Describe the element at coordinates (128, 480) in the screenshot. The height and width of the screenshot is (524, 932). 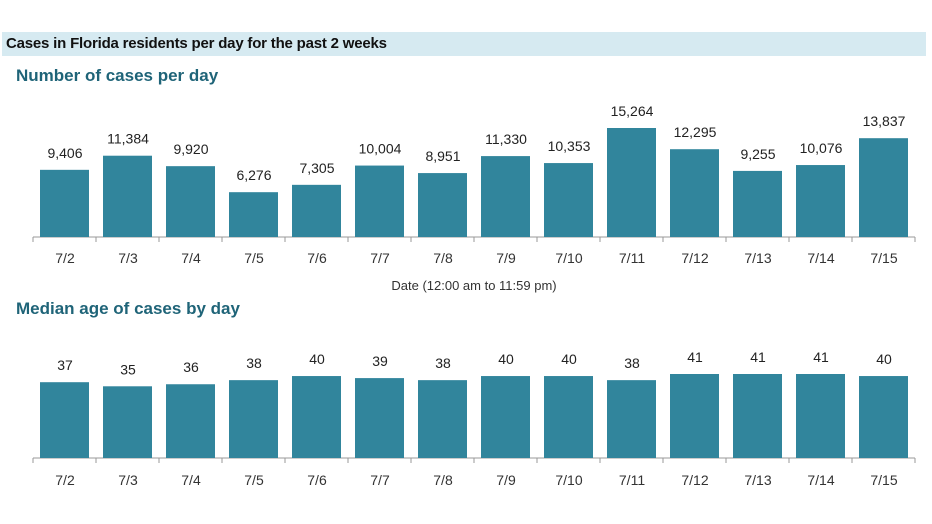
I see `x-tick-label-age: 7/3` at that location.